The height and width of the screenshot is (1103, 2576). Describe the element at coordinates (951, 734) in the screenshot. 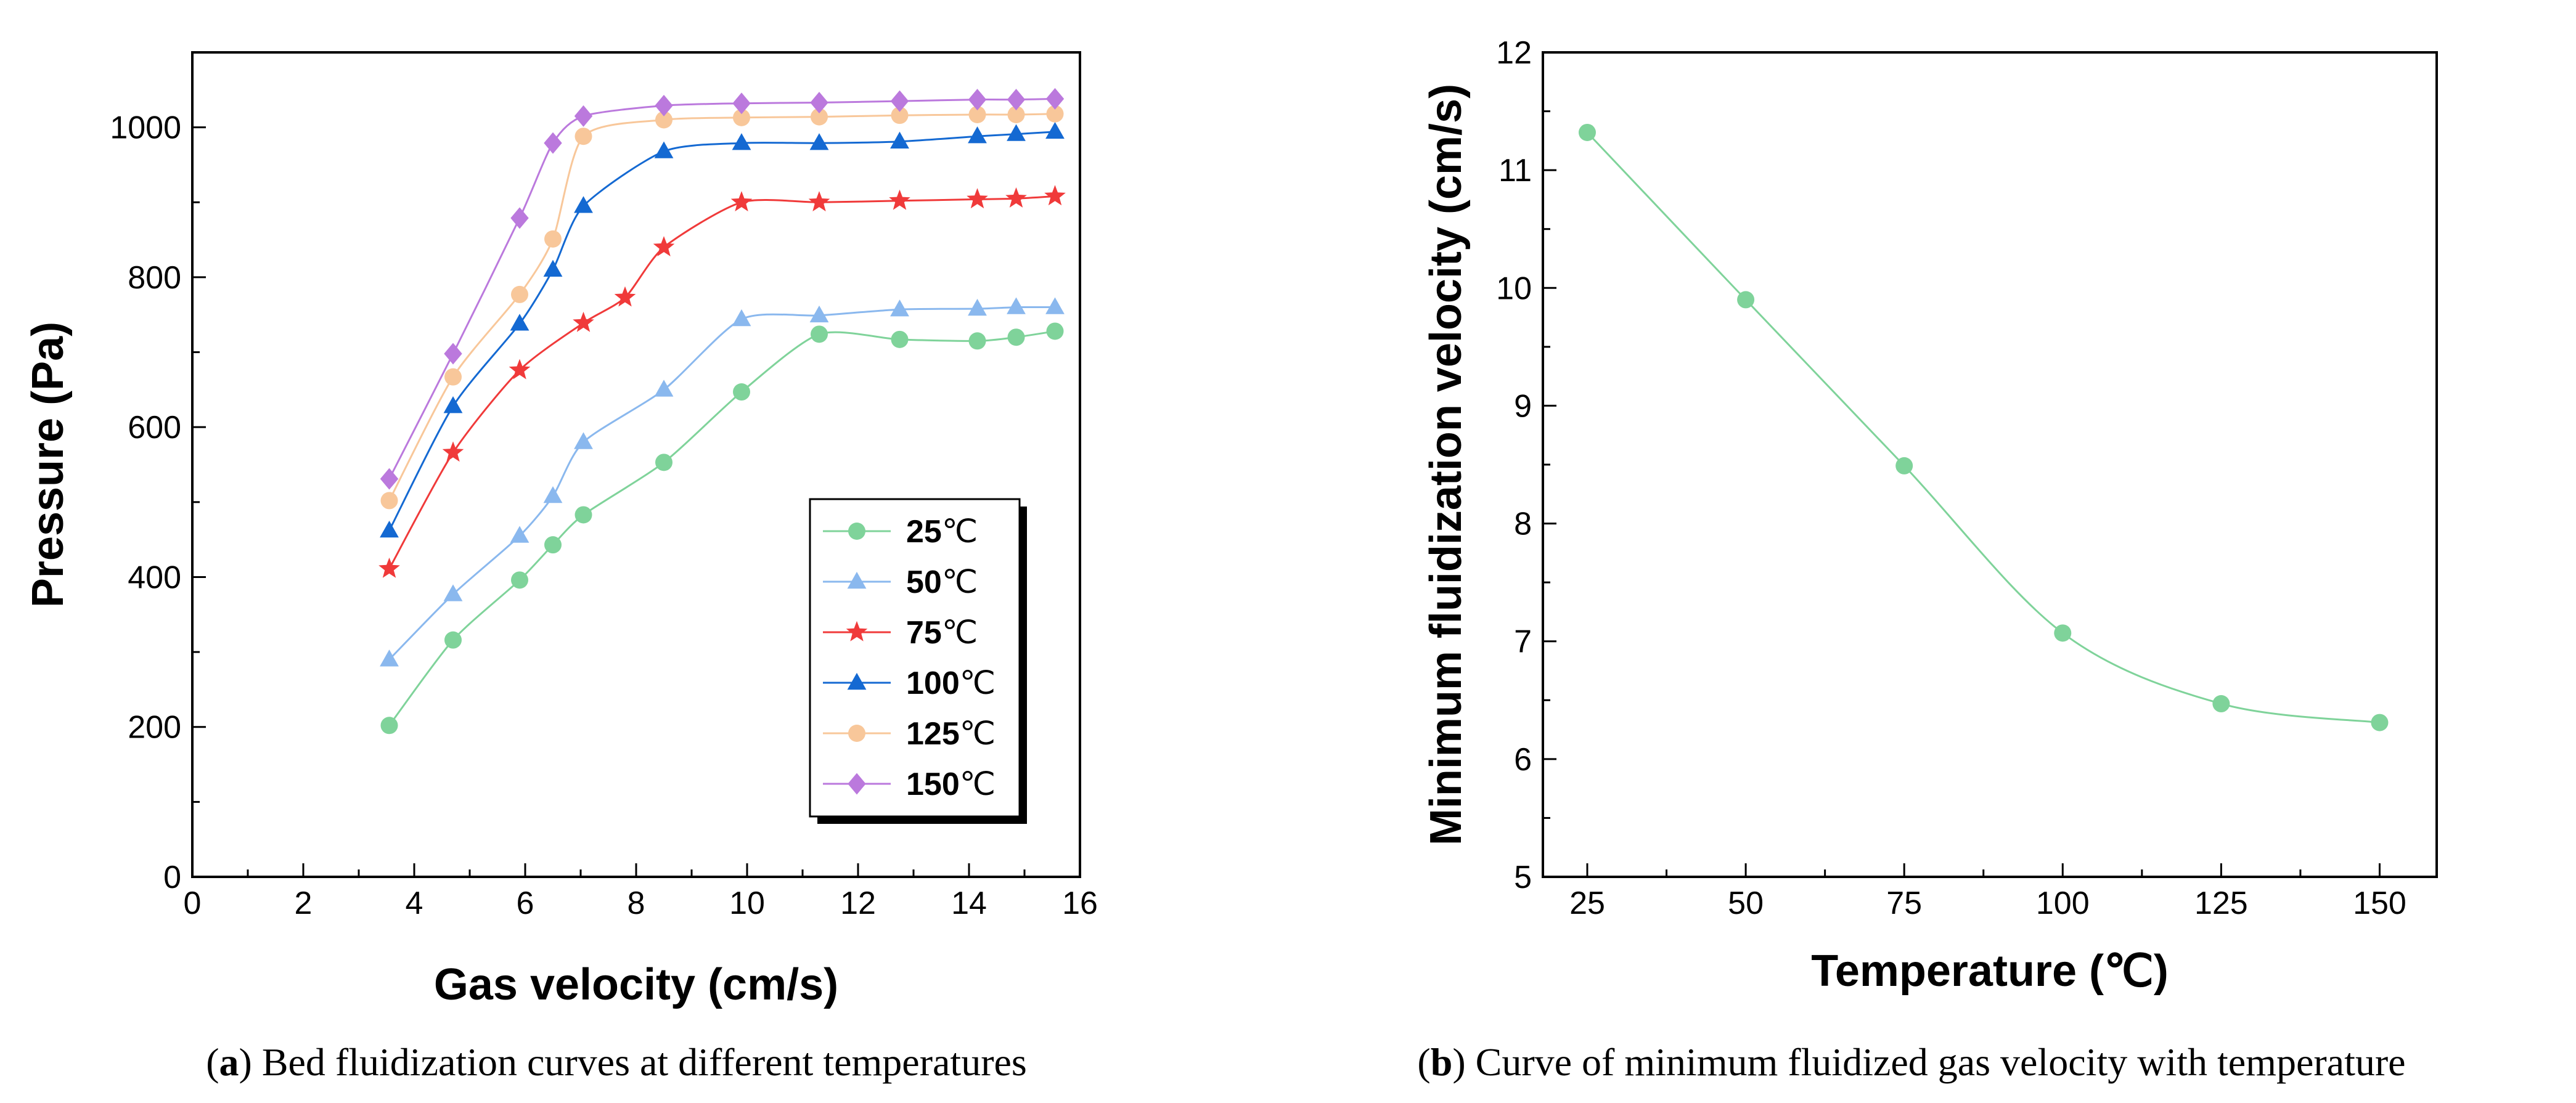

I see `legend-label: 125℃` at that location.